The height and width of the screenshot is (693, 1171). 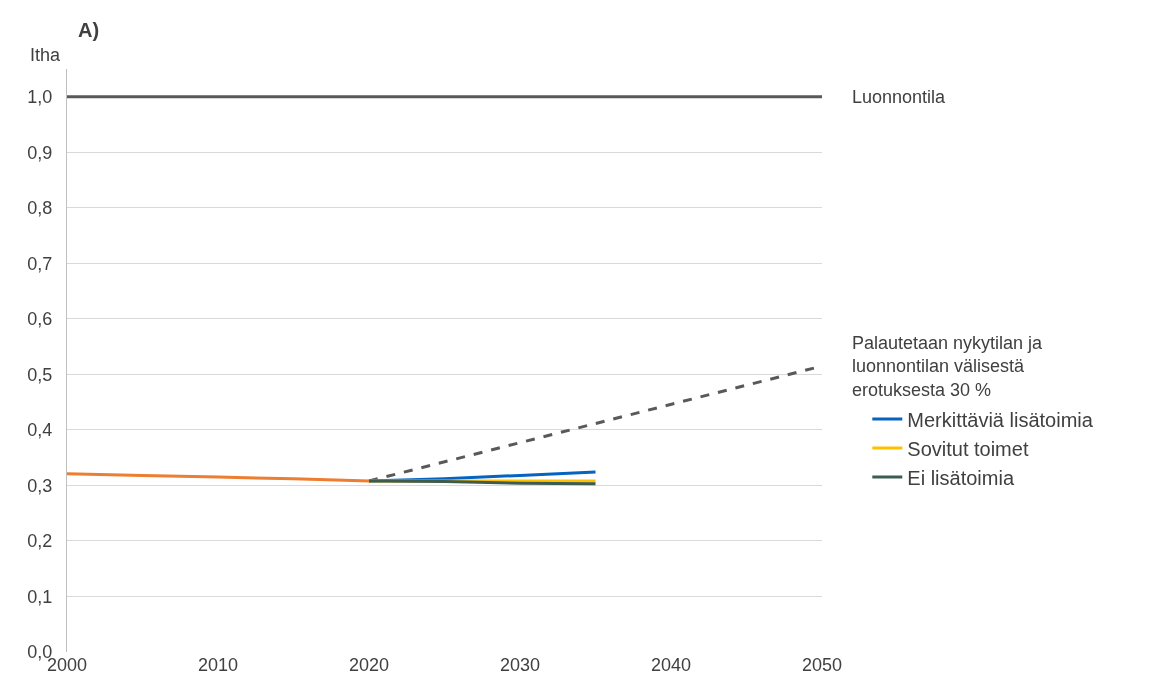 What do you see at coordinates (40, 430) in the screenshot?
I see `y-tick-label: 0,4` at bounding box center [40, 430].